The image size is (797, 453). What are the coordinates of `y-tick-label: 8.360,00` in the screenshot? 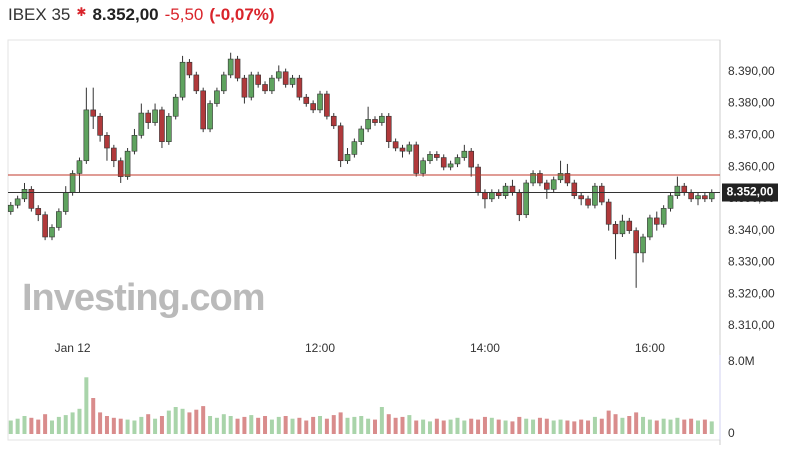 It's located at (751, 166).